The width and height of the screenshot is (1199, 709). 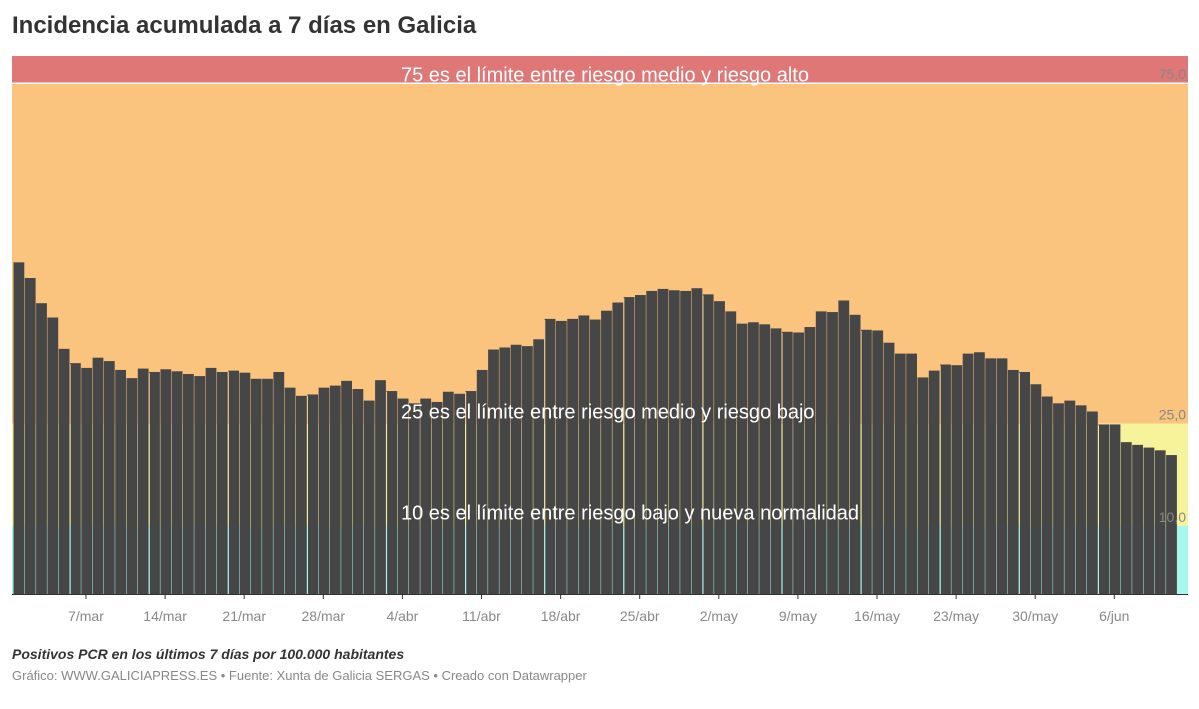 What do you see at coordinates (244, 616) in the screenshot?
I see `x-tick-label: 21/mar` at bounding box center [244, 616].